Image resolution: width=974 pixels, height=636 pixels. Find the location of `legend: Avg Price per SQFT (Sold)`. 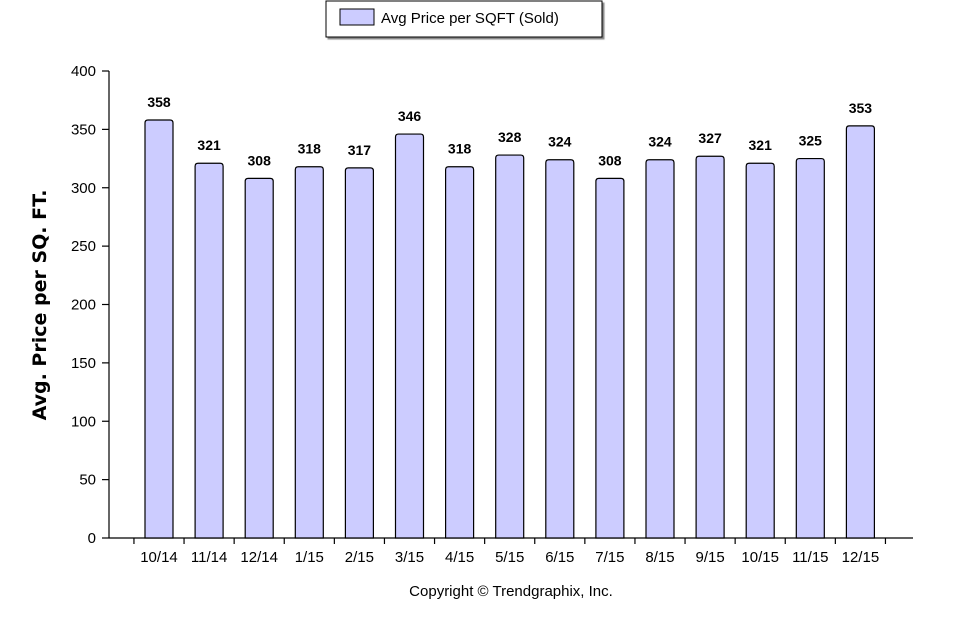

legend: Avg Price per SQFT (Sold) is located at coordinates (464, 19).